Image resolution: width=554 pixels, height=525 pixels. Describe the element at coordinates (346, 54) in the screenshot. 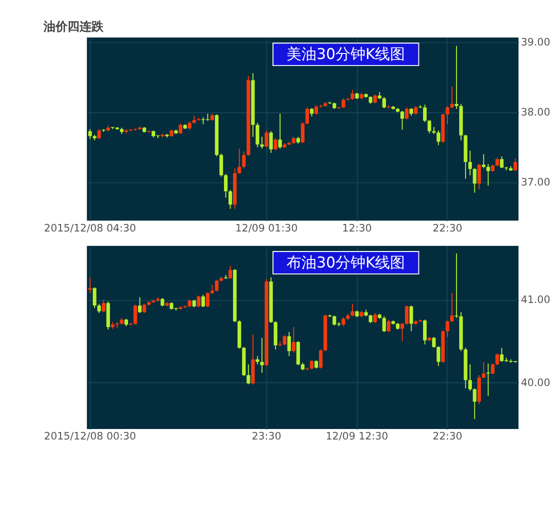

I see `text: 美油30分钟K线图` at that location.